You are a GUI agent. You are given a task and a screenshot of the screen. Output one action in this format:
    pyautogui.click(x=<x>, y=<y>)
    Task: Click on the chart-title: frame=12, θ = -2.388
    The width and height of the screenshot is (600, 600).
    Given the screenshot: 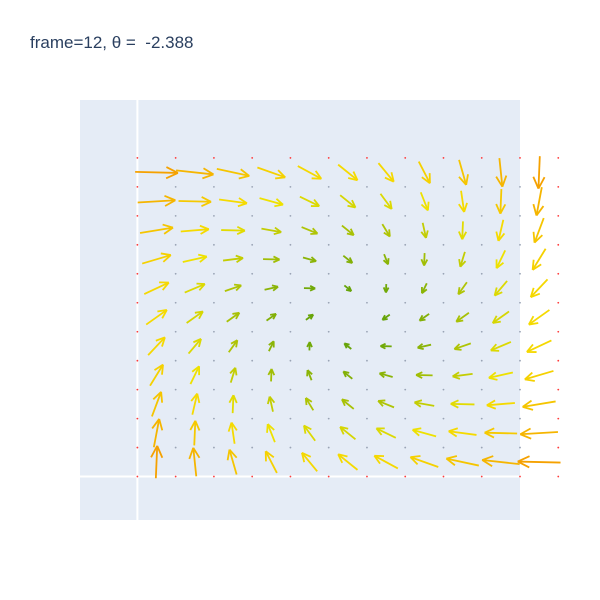 What is the action you would take?
    pyautogui.click(x=112, y=42)
    